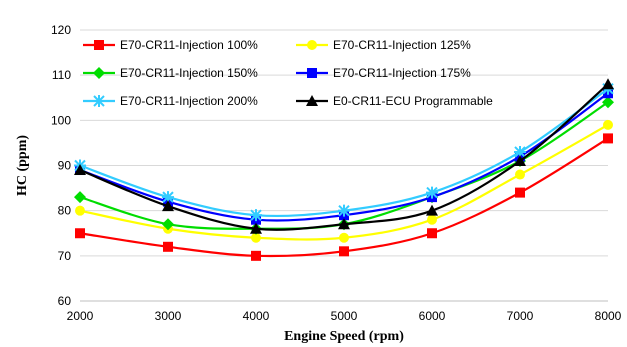 The width and height of the screenshot is (627, 347). I want to click on y-tick-label: 60, so click(65, 301).